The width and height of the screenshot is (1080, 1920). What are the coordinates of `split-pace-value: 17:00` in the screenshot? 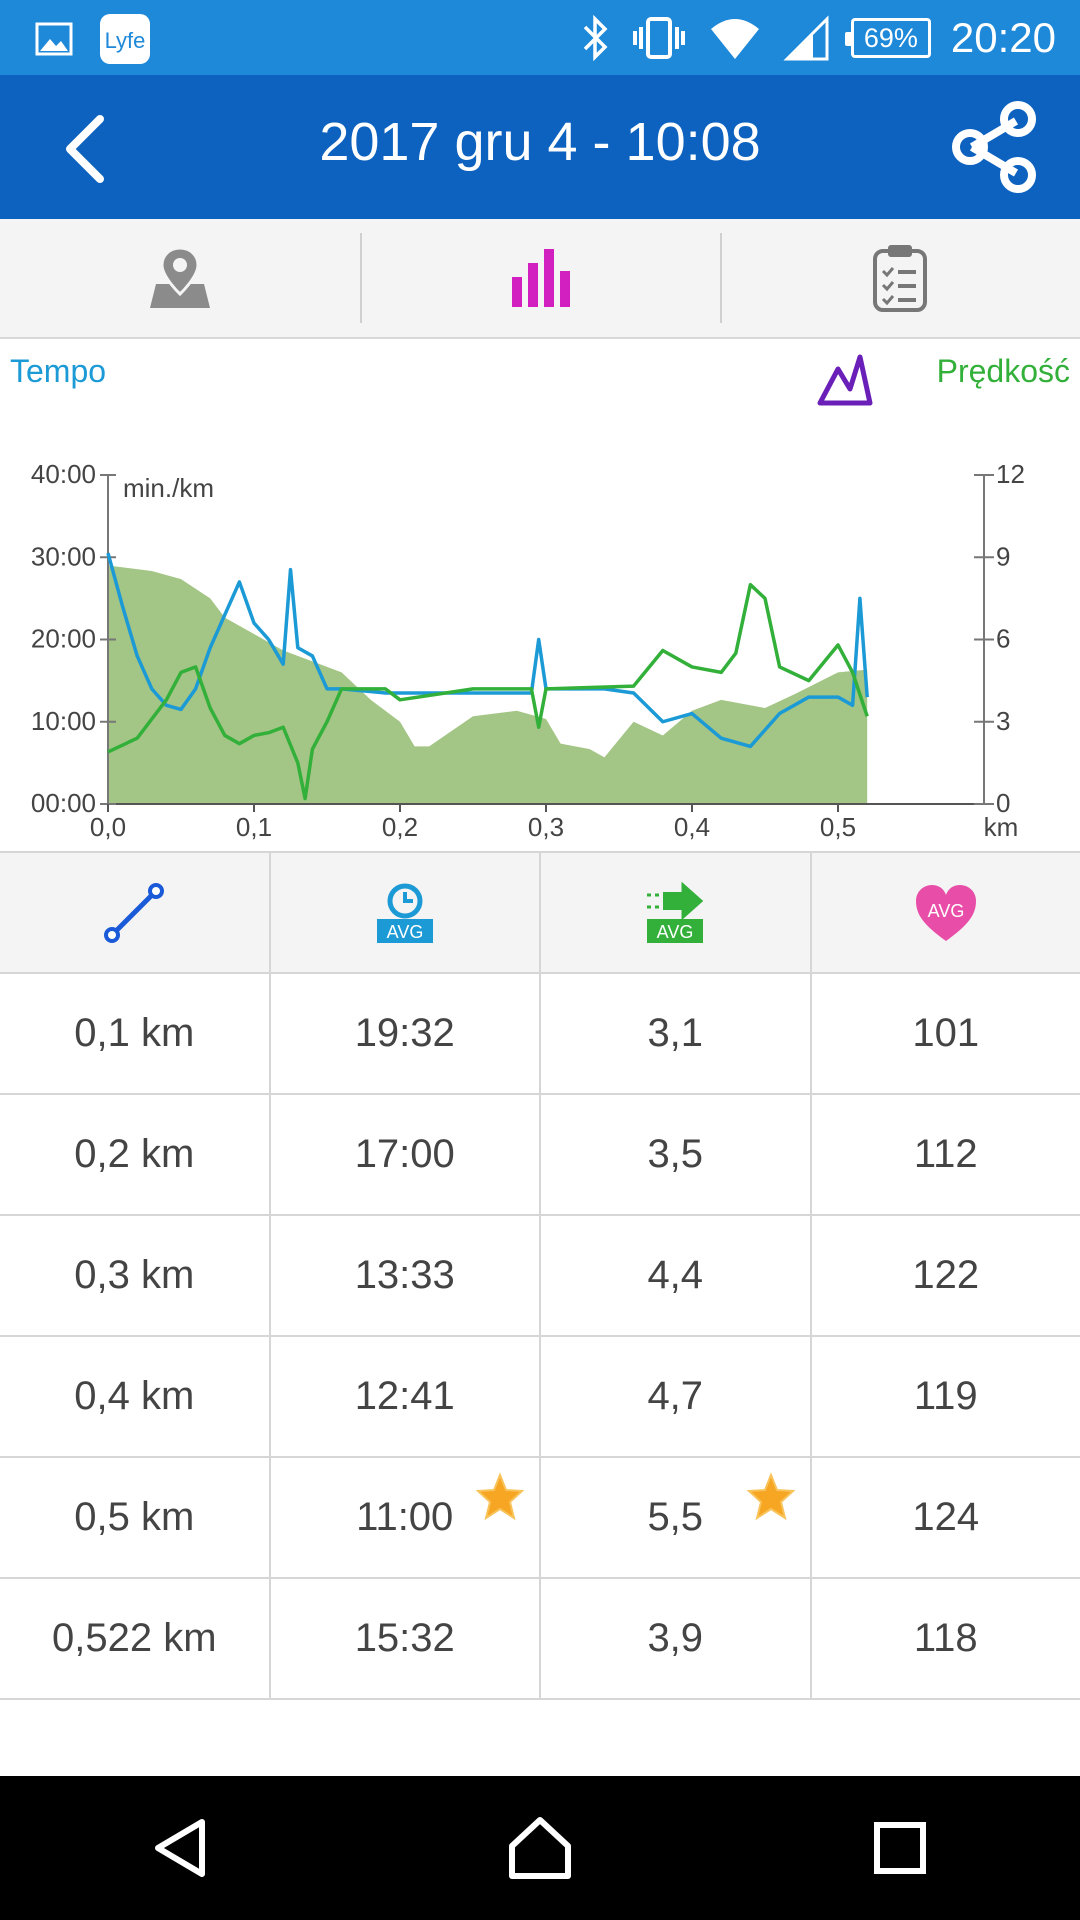 It's located at (404, 1154).